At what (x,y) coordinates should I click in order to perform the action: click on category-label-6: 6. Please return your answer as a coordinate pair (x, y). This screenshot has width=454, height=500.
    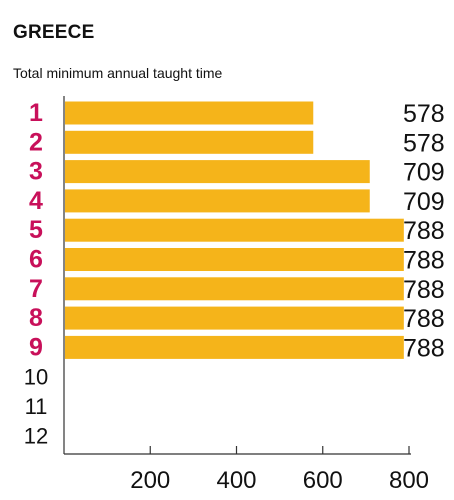
    Looking at the image, I should click on (36, 260).